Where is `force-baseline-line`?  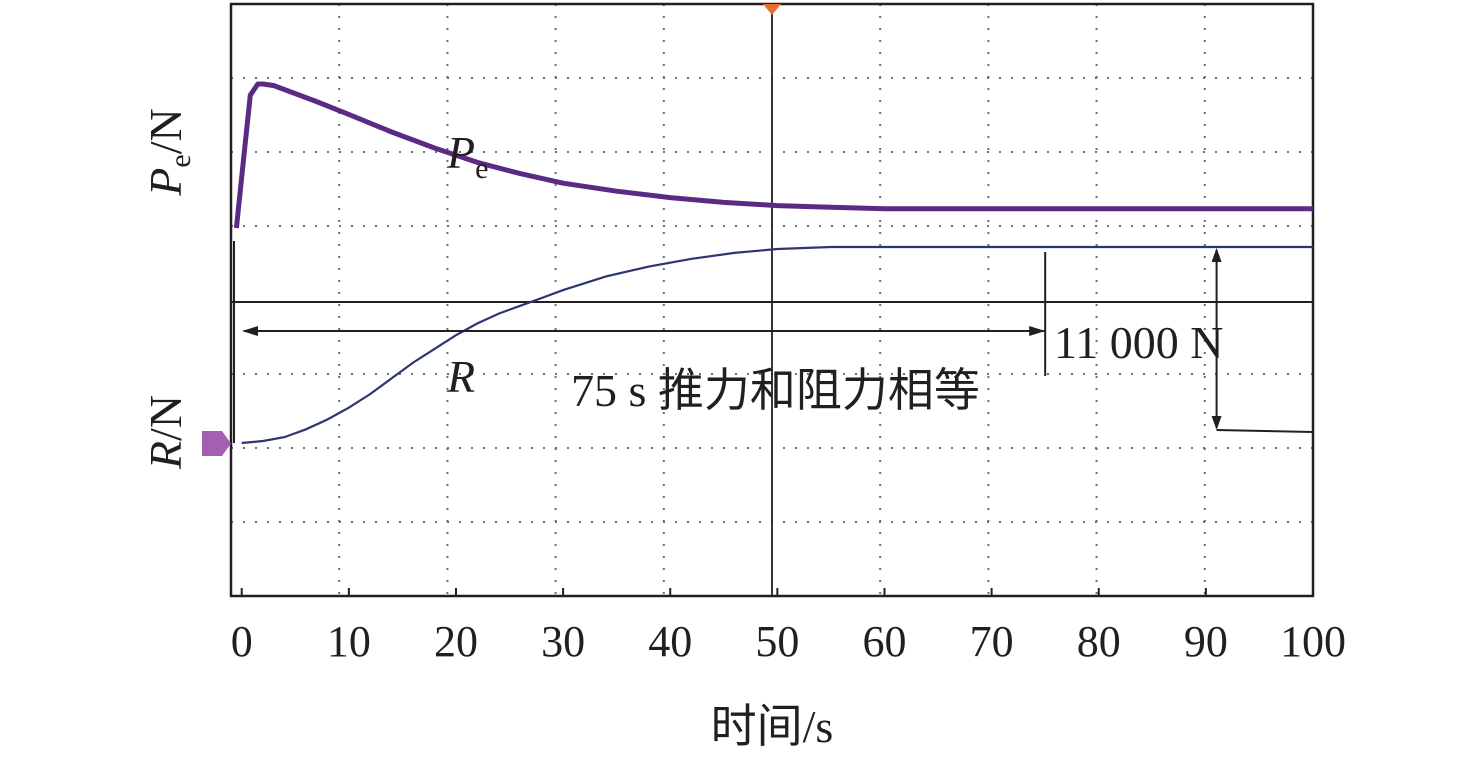
force-baseline-line is located at coordinates (1265, 431).